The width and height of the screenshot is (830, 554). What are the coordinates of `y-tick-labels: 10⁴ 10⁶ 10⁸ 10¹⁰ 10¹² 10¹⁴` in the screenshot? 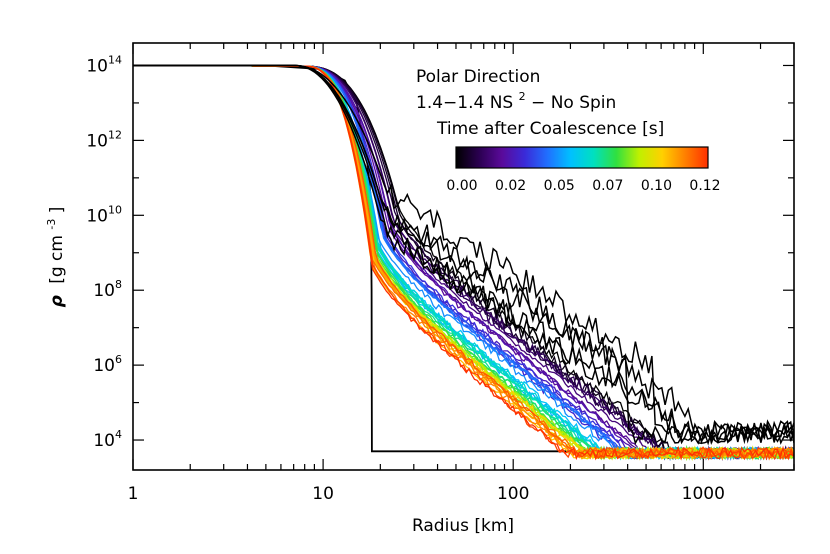 It's located at (104, 252).